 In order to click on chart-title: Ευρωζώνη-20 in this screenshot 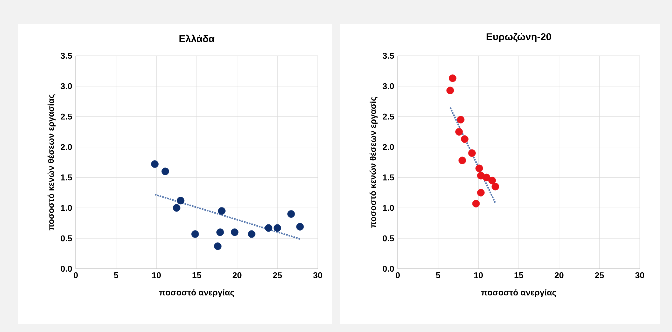, I will do `click(519, 37)`.